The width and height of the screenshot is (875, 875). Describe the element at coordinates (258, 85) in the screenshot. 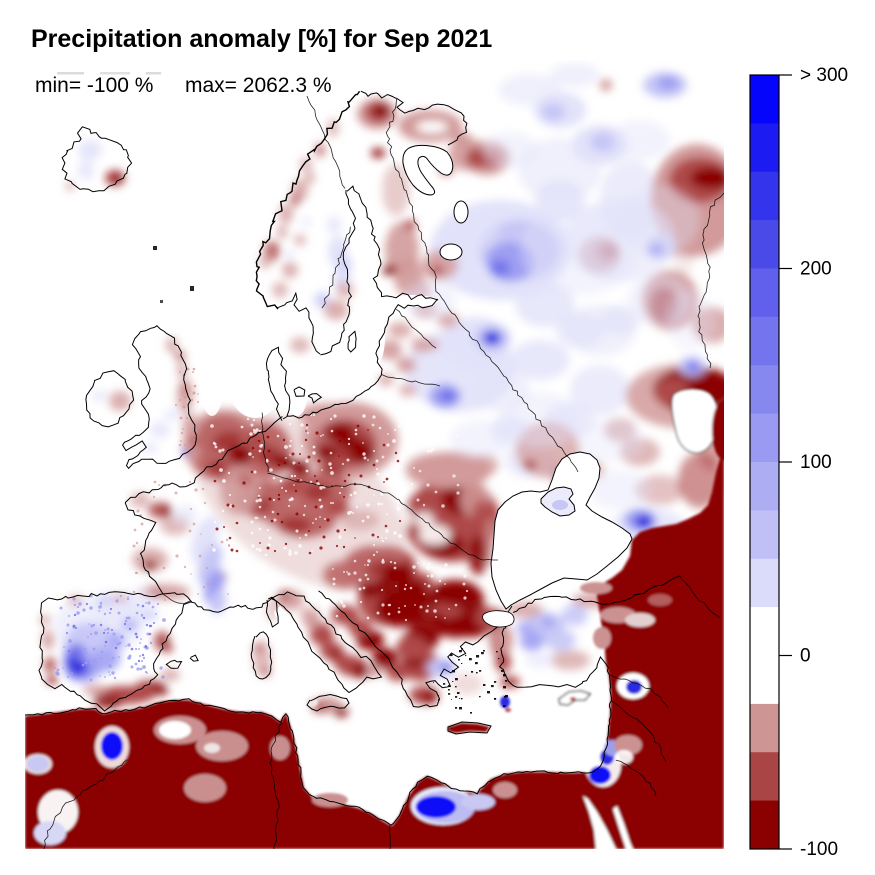

I see `svg-text: max= 2062.3 %` at that location.